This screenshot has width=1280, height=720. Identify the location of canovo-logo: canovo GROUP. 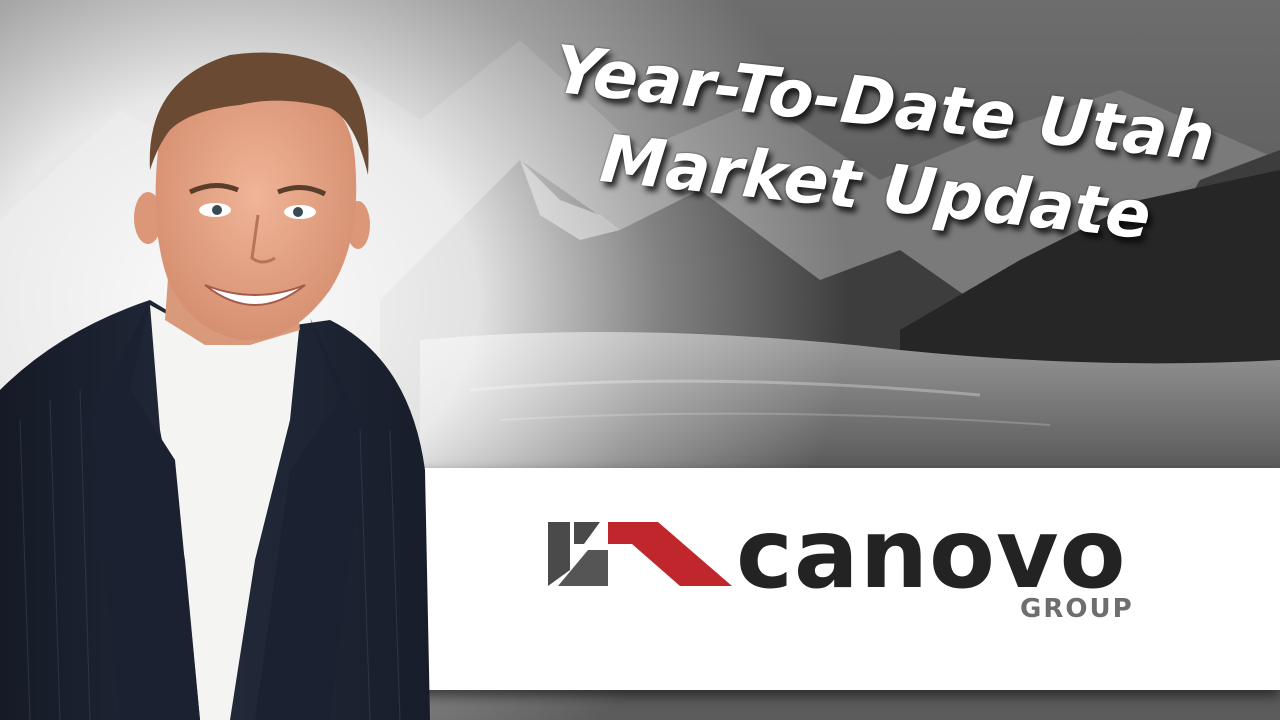
(848, 567).